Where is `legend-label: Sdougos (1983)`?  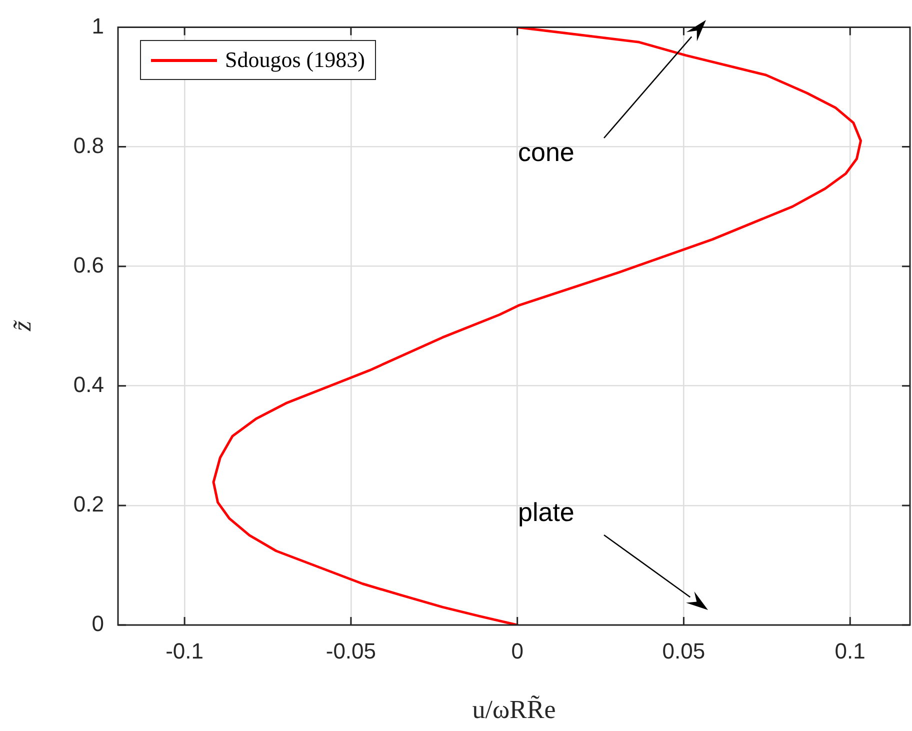 legend-label: Sdougos (1983) is located at coordinates (295, 60).